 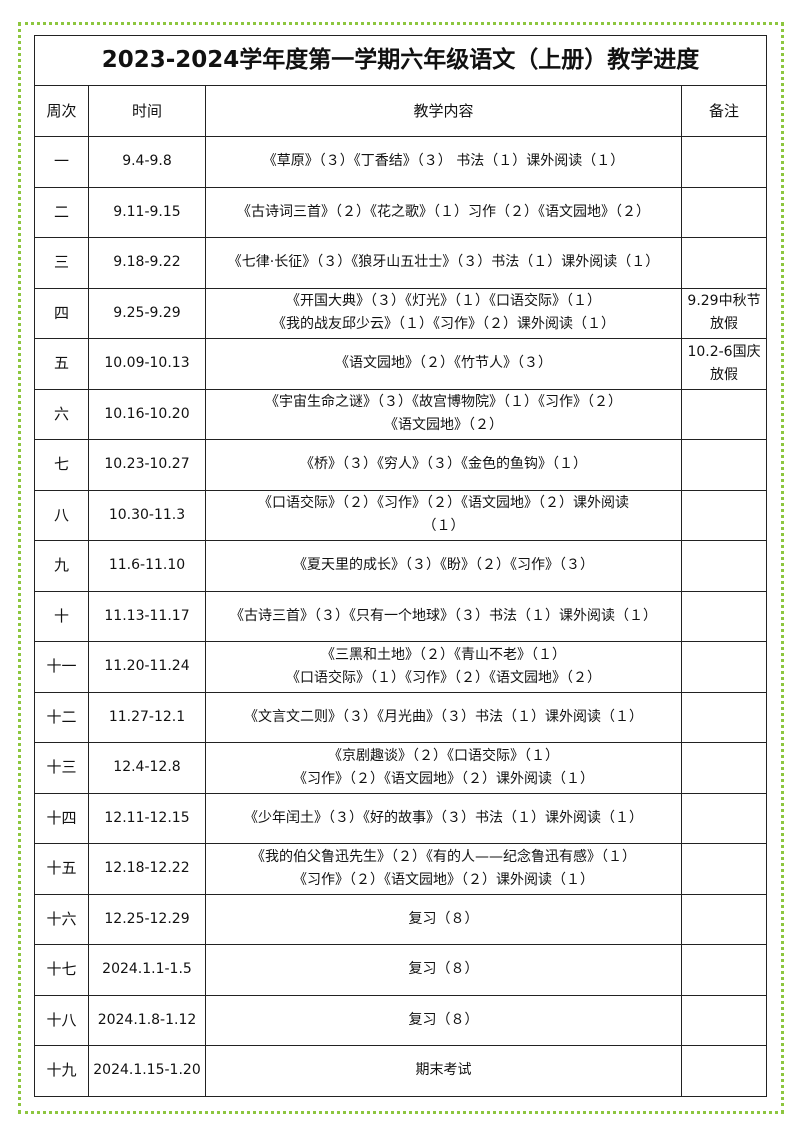 I want to click on content-line: 《京剧趣谈》（２）《口语交际》（１）, so click(x=443, y=755).